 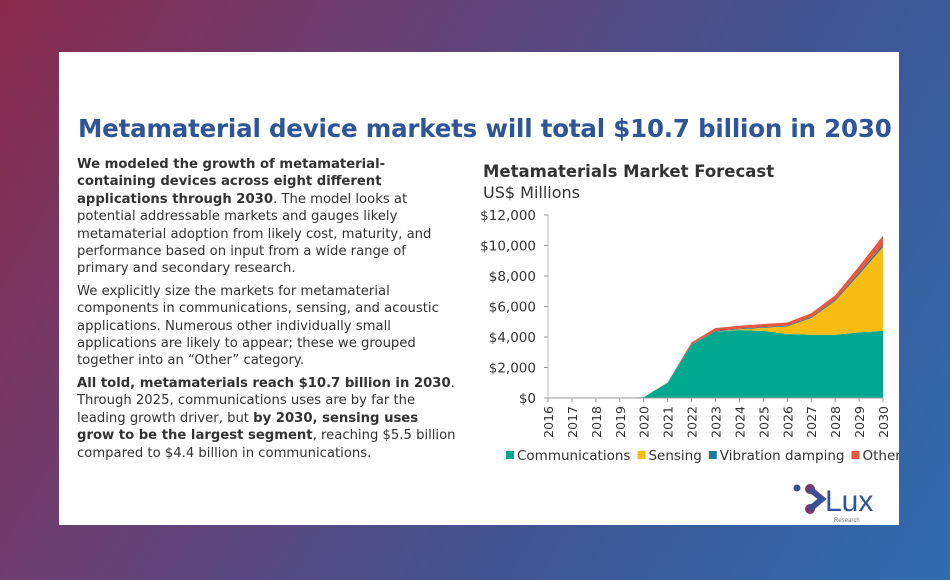 What do you see at coordinates (883, 422) in the screenshot?
I see `x-tick-label: 2030` at bounding box center [883, 422].